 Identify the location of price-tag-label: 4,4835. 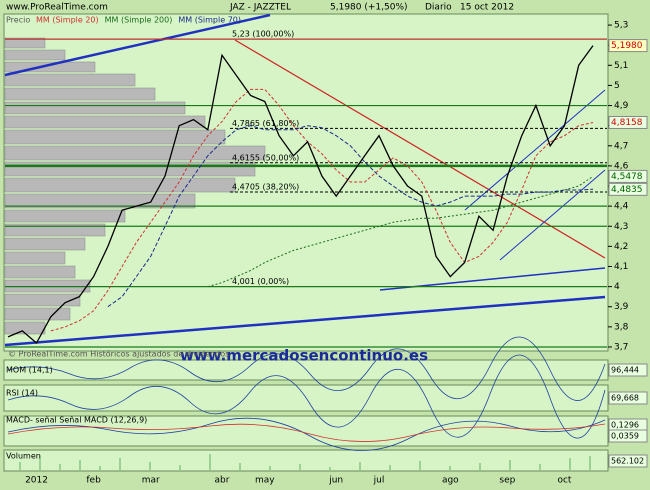
(627, 190).